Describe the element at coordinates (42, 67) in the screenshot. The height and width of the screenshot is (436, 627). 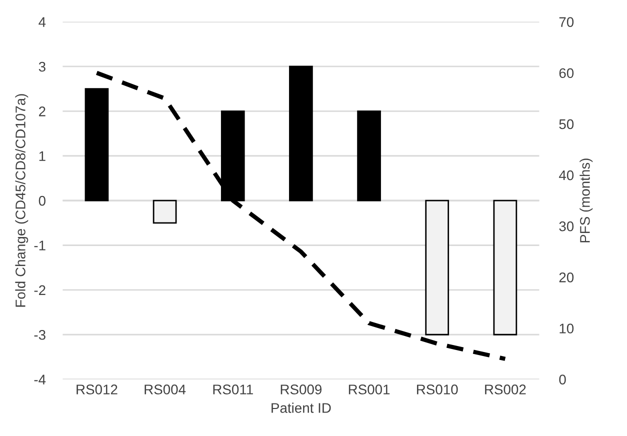
I see `y-tick-label: 3` at that location.